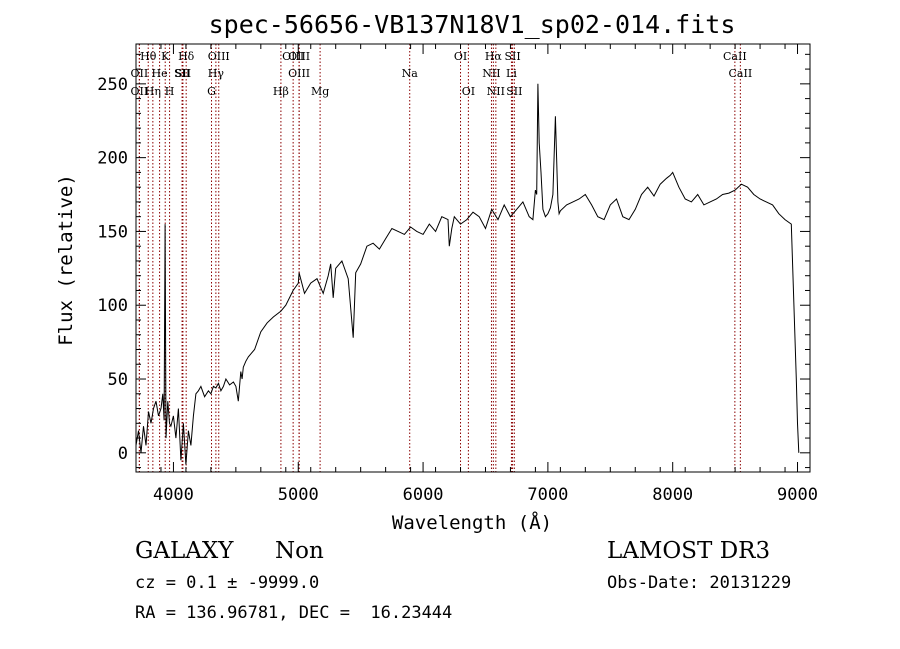 Image resolution: width=900 pixels, height=649 pixels. What do you see at coordinates (112, 232) in the screenshot?
I see `y-tick-label: 150` at bounding box center [112, 232].